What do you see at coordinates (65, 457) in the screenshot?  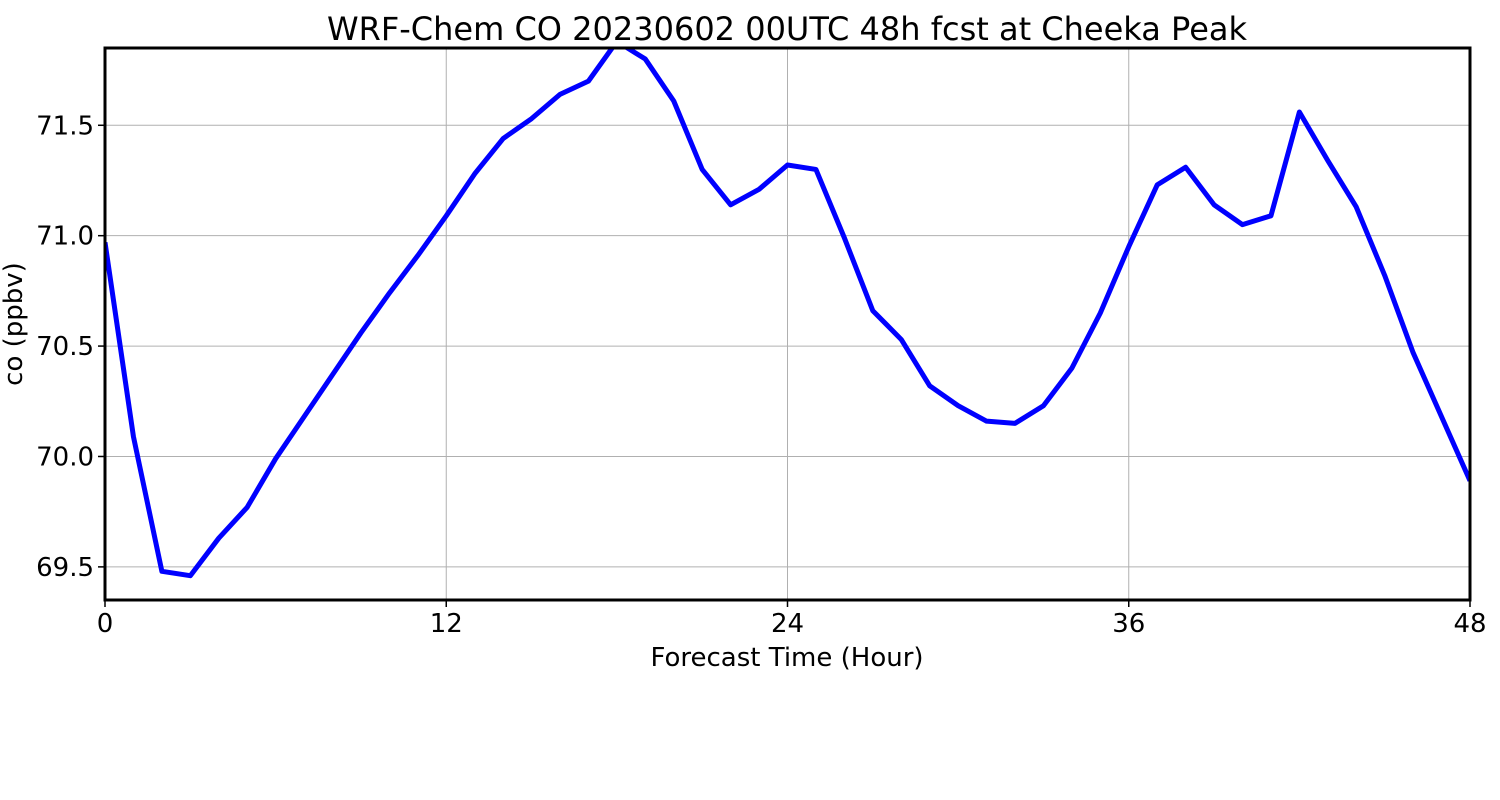 I see `y-tick-label: 70.0` at bounding box center [65, 457].